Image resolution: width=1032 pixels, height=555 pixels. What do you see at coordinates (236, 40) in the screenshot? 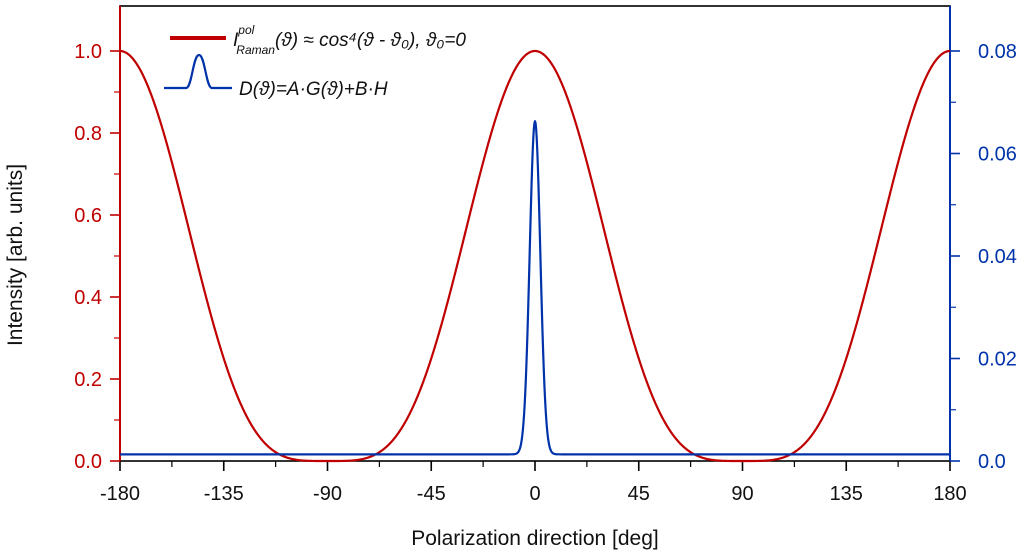
I see `legend-raman-symbol: I` at bounding box center [236, 40].